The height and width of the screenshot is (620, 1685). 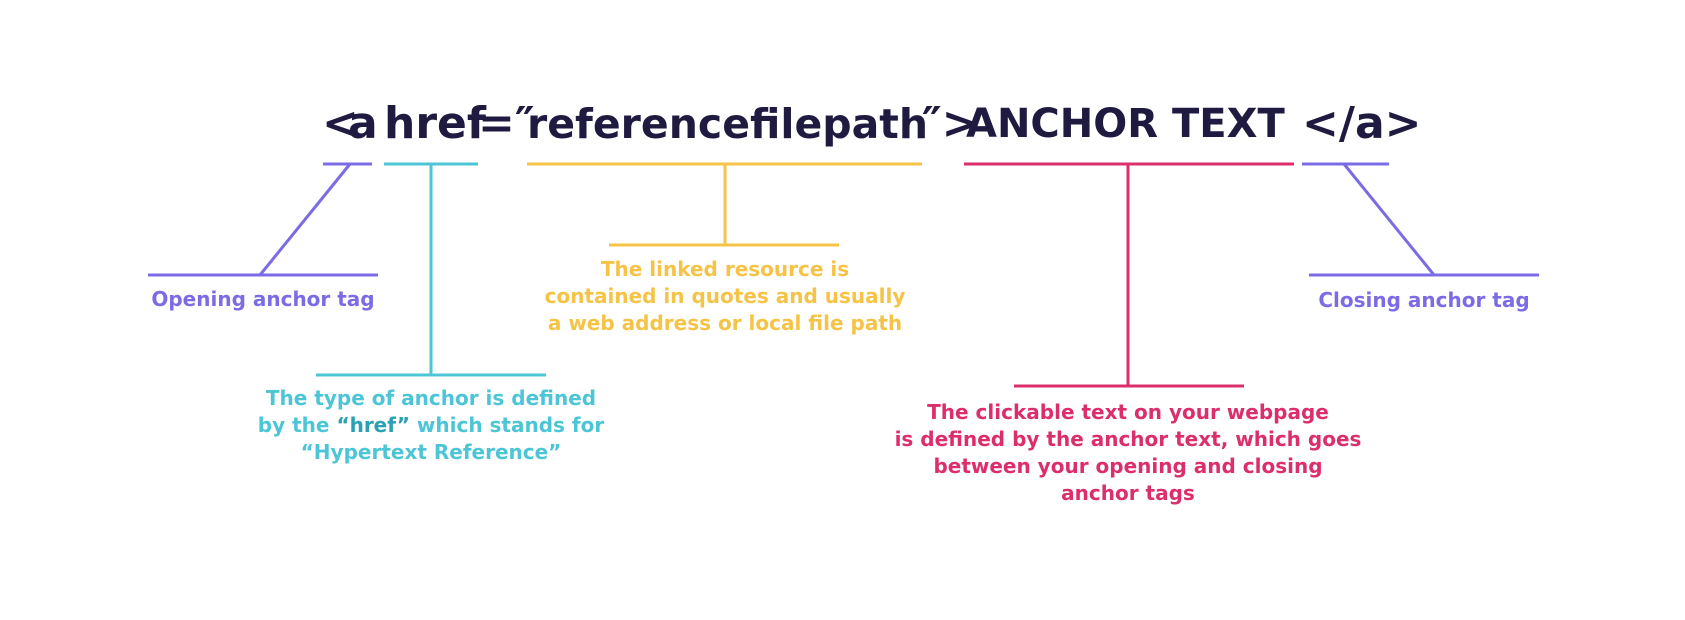 What do you see at coordinates (1125, 124) in the screenshot?
I see `code-anchor-text: ANCHOR TEXT` at bounding box center [1125, 124].